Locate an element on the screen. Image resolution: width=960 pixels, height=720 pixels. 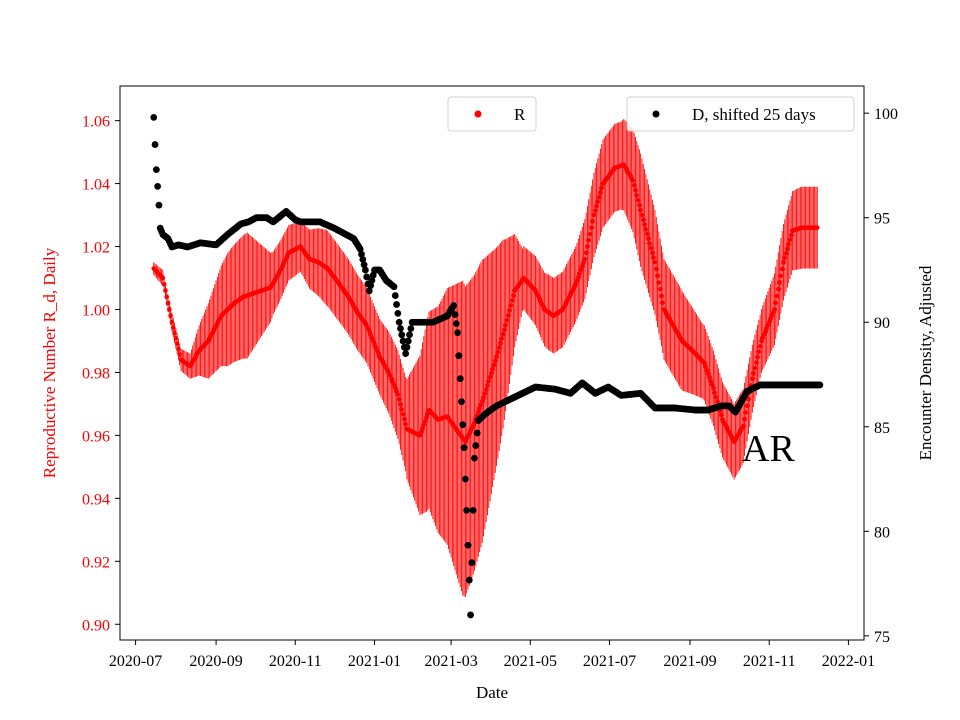
y-axis-right-label: Encounter Density, Adjusted is located at coordinates (925, 362).